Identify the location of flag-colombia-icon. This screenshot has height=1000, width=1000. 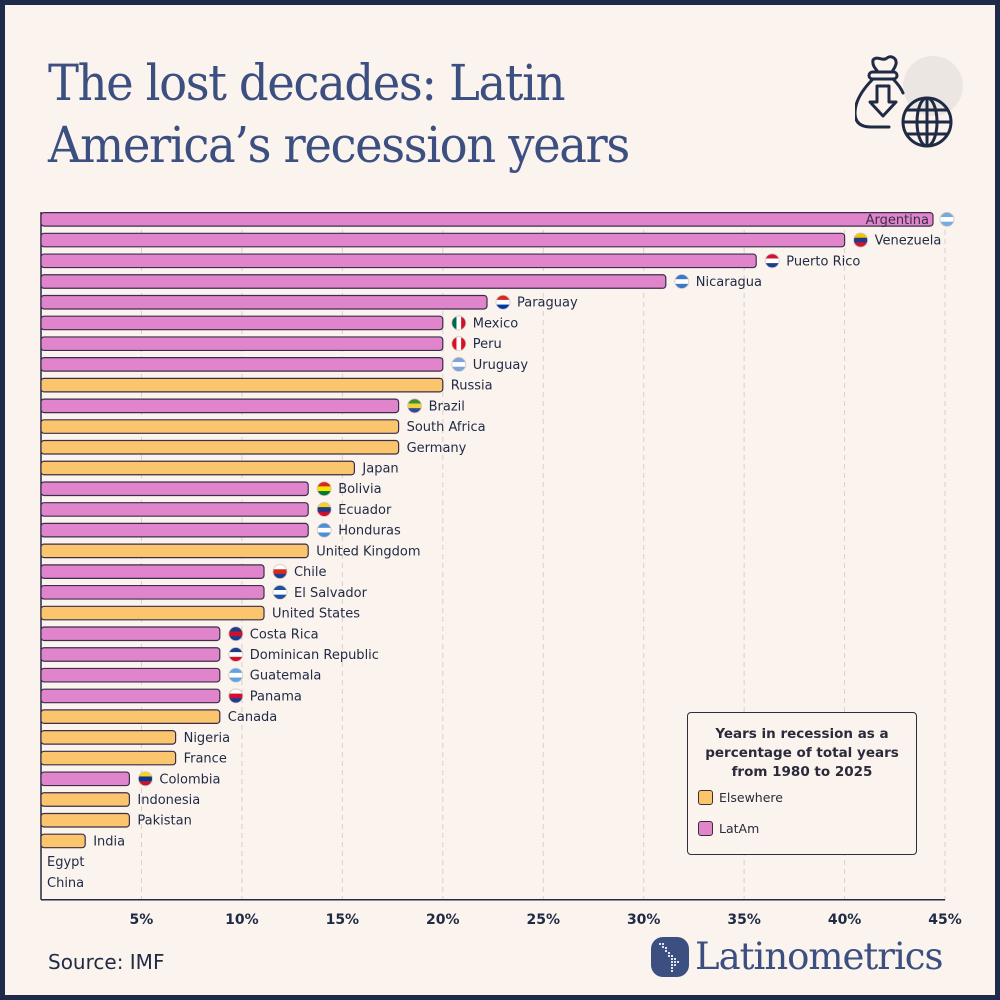
(145, 778).